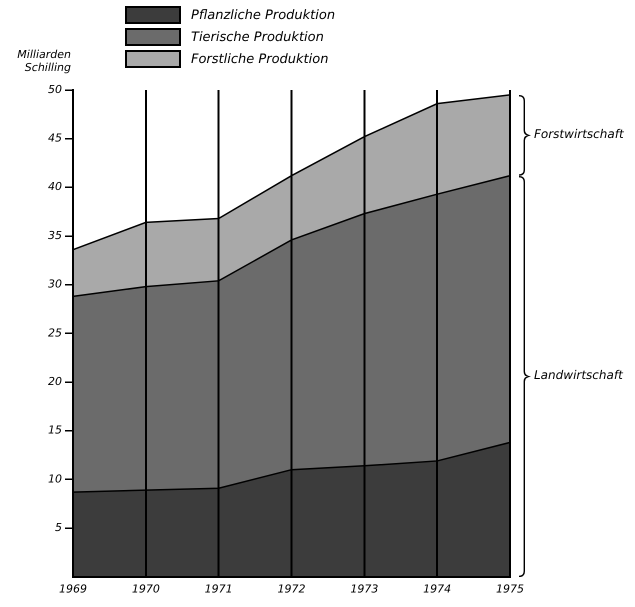 The height and width of the screenshot is (607, 635). Describe the element at coordinates (510, 589) in the screenshot. I see `x-tick-label: 1975` at that location.